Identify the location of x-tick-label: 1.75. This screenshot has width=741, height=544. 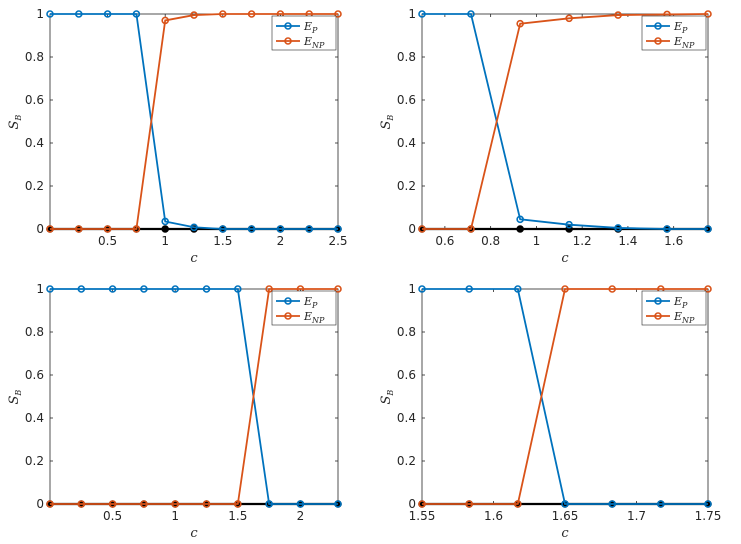
(708, 516).